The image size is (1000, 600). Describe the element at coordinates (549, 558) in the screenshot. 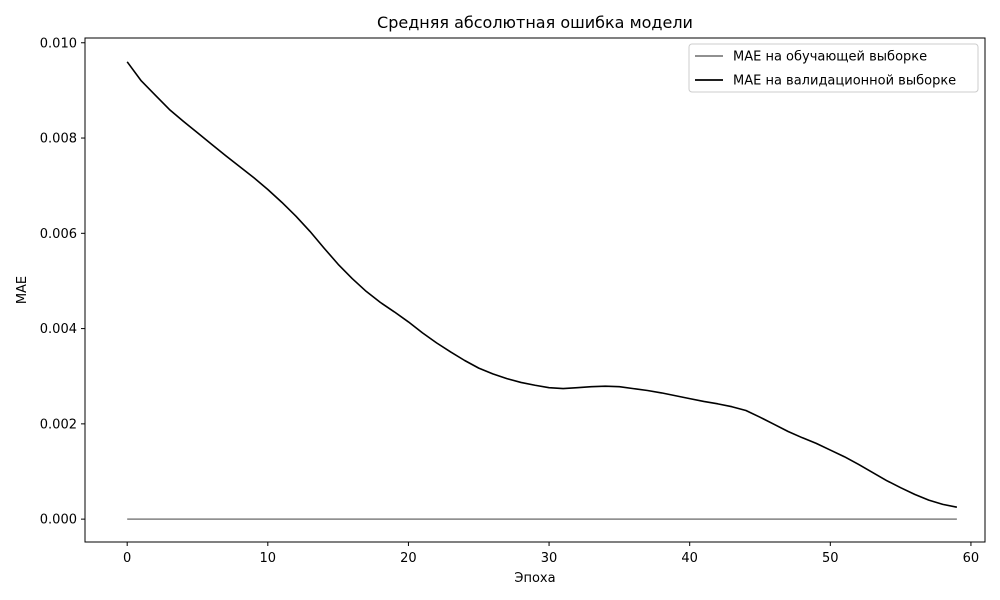

I see `x-tick-label: 30` at that location.